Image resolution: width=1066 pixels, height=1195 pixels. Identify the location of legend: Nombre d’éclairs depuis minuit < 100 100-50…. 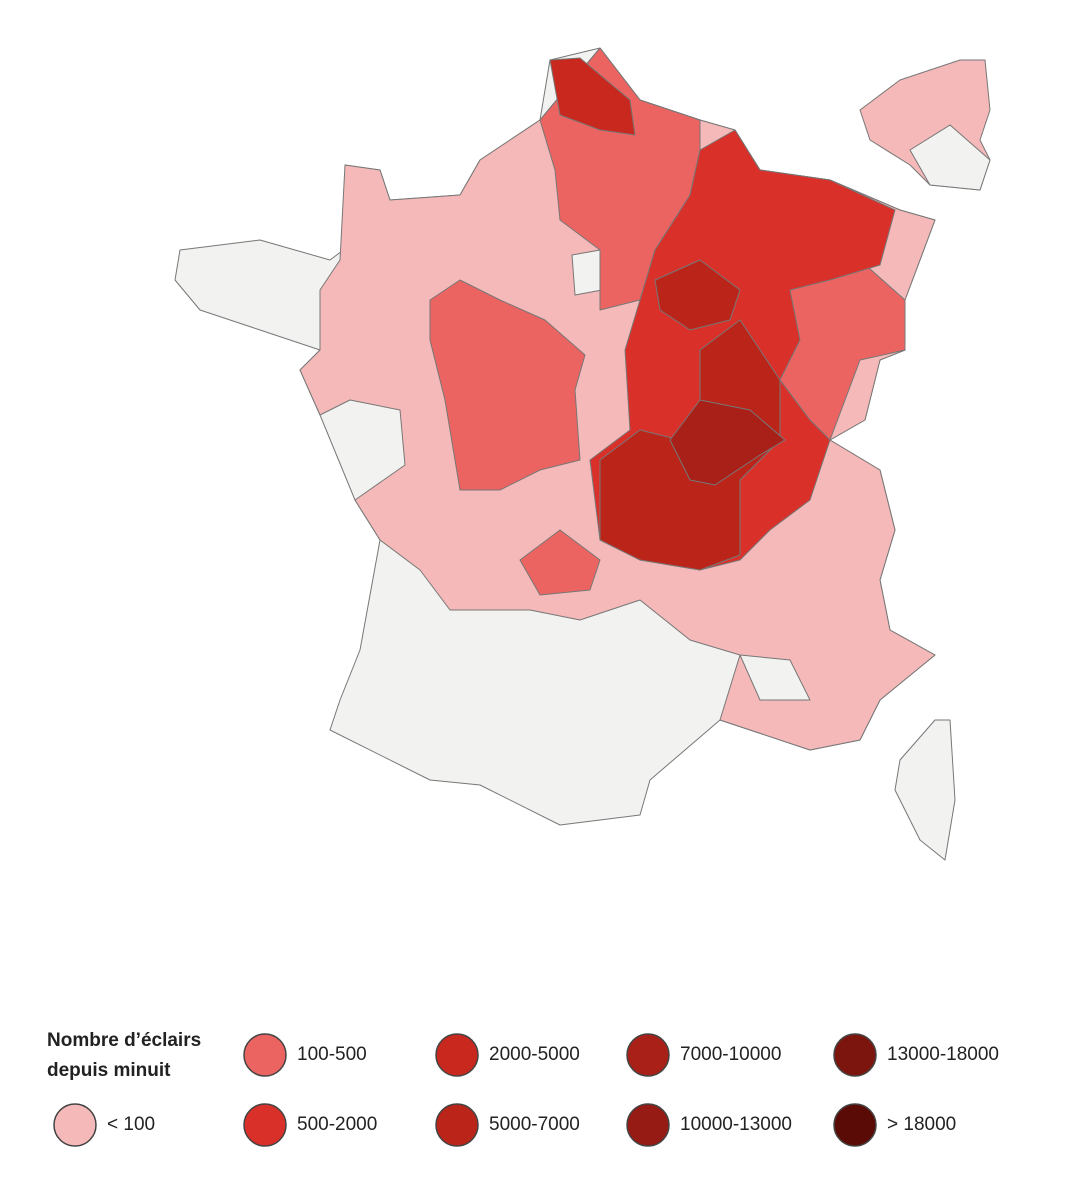
(523, 1088).